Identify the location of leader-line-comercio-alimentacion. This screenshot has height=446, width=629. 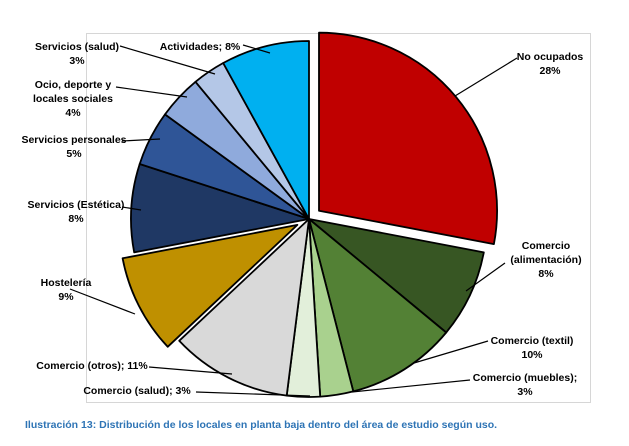
(485, 277).